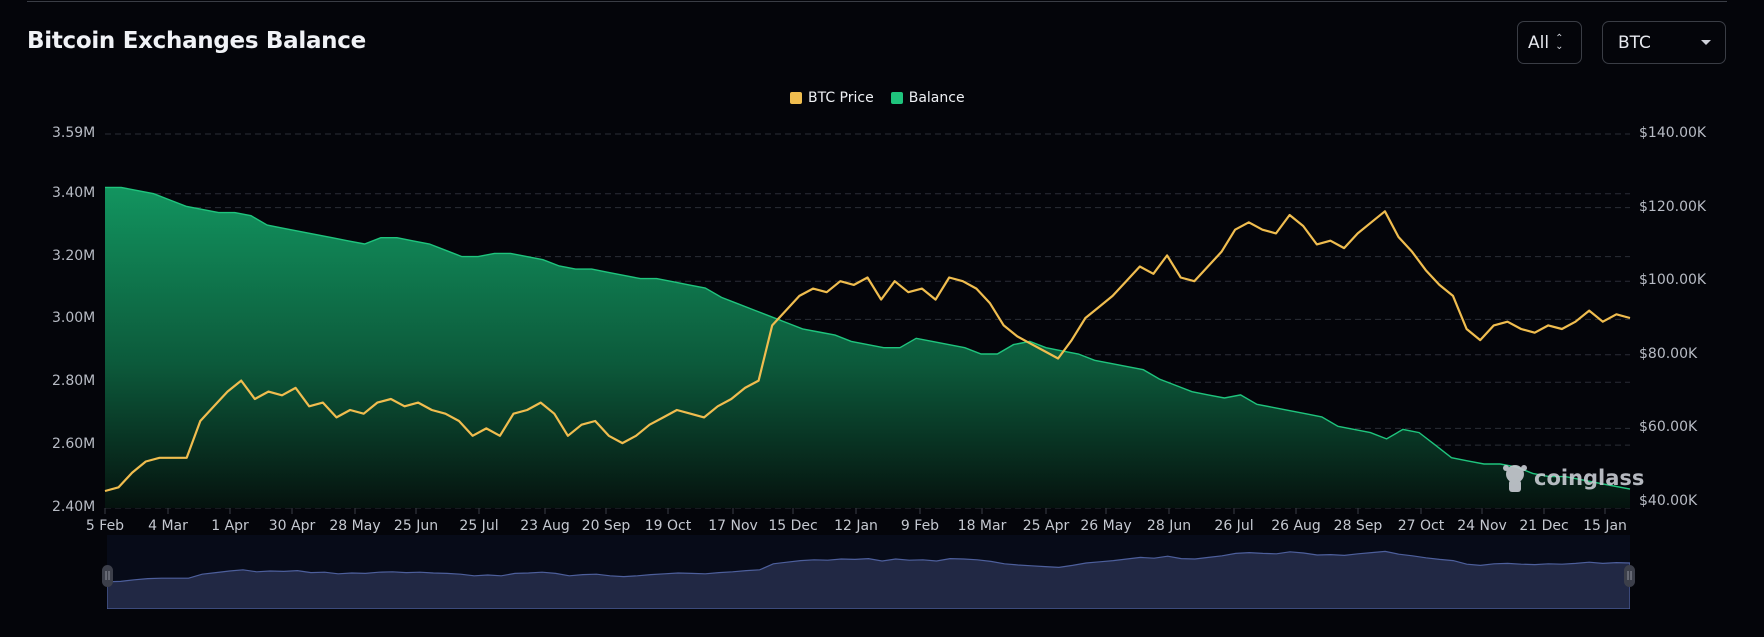  I want to click on x-tick-label: 4 Mar, so click(168, 526).